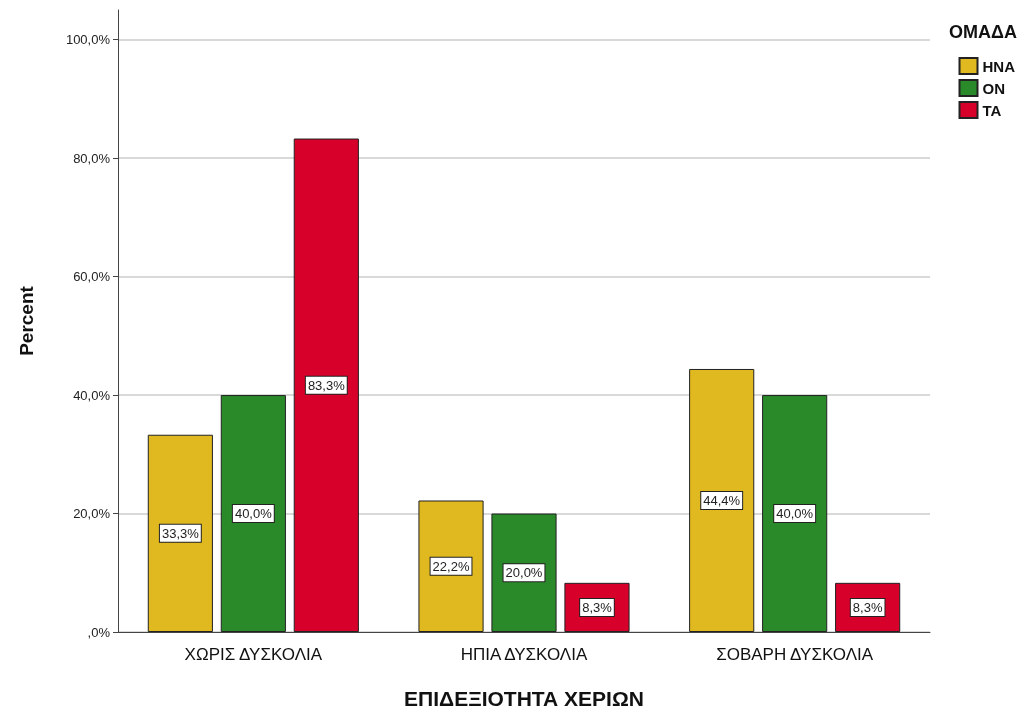  What do you see at coordinates (26, 320) in the screenshot?
I see `y-axis-title: Percent` at bounding box center [26, 320].